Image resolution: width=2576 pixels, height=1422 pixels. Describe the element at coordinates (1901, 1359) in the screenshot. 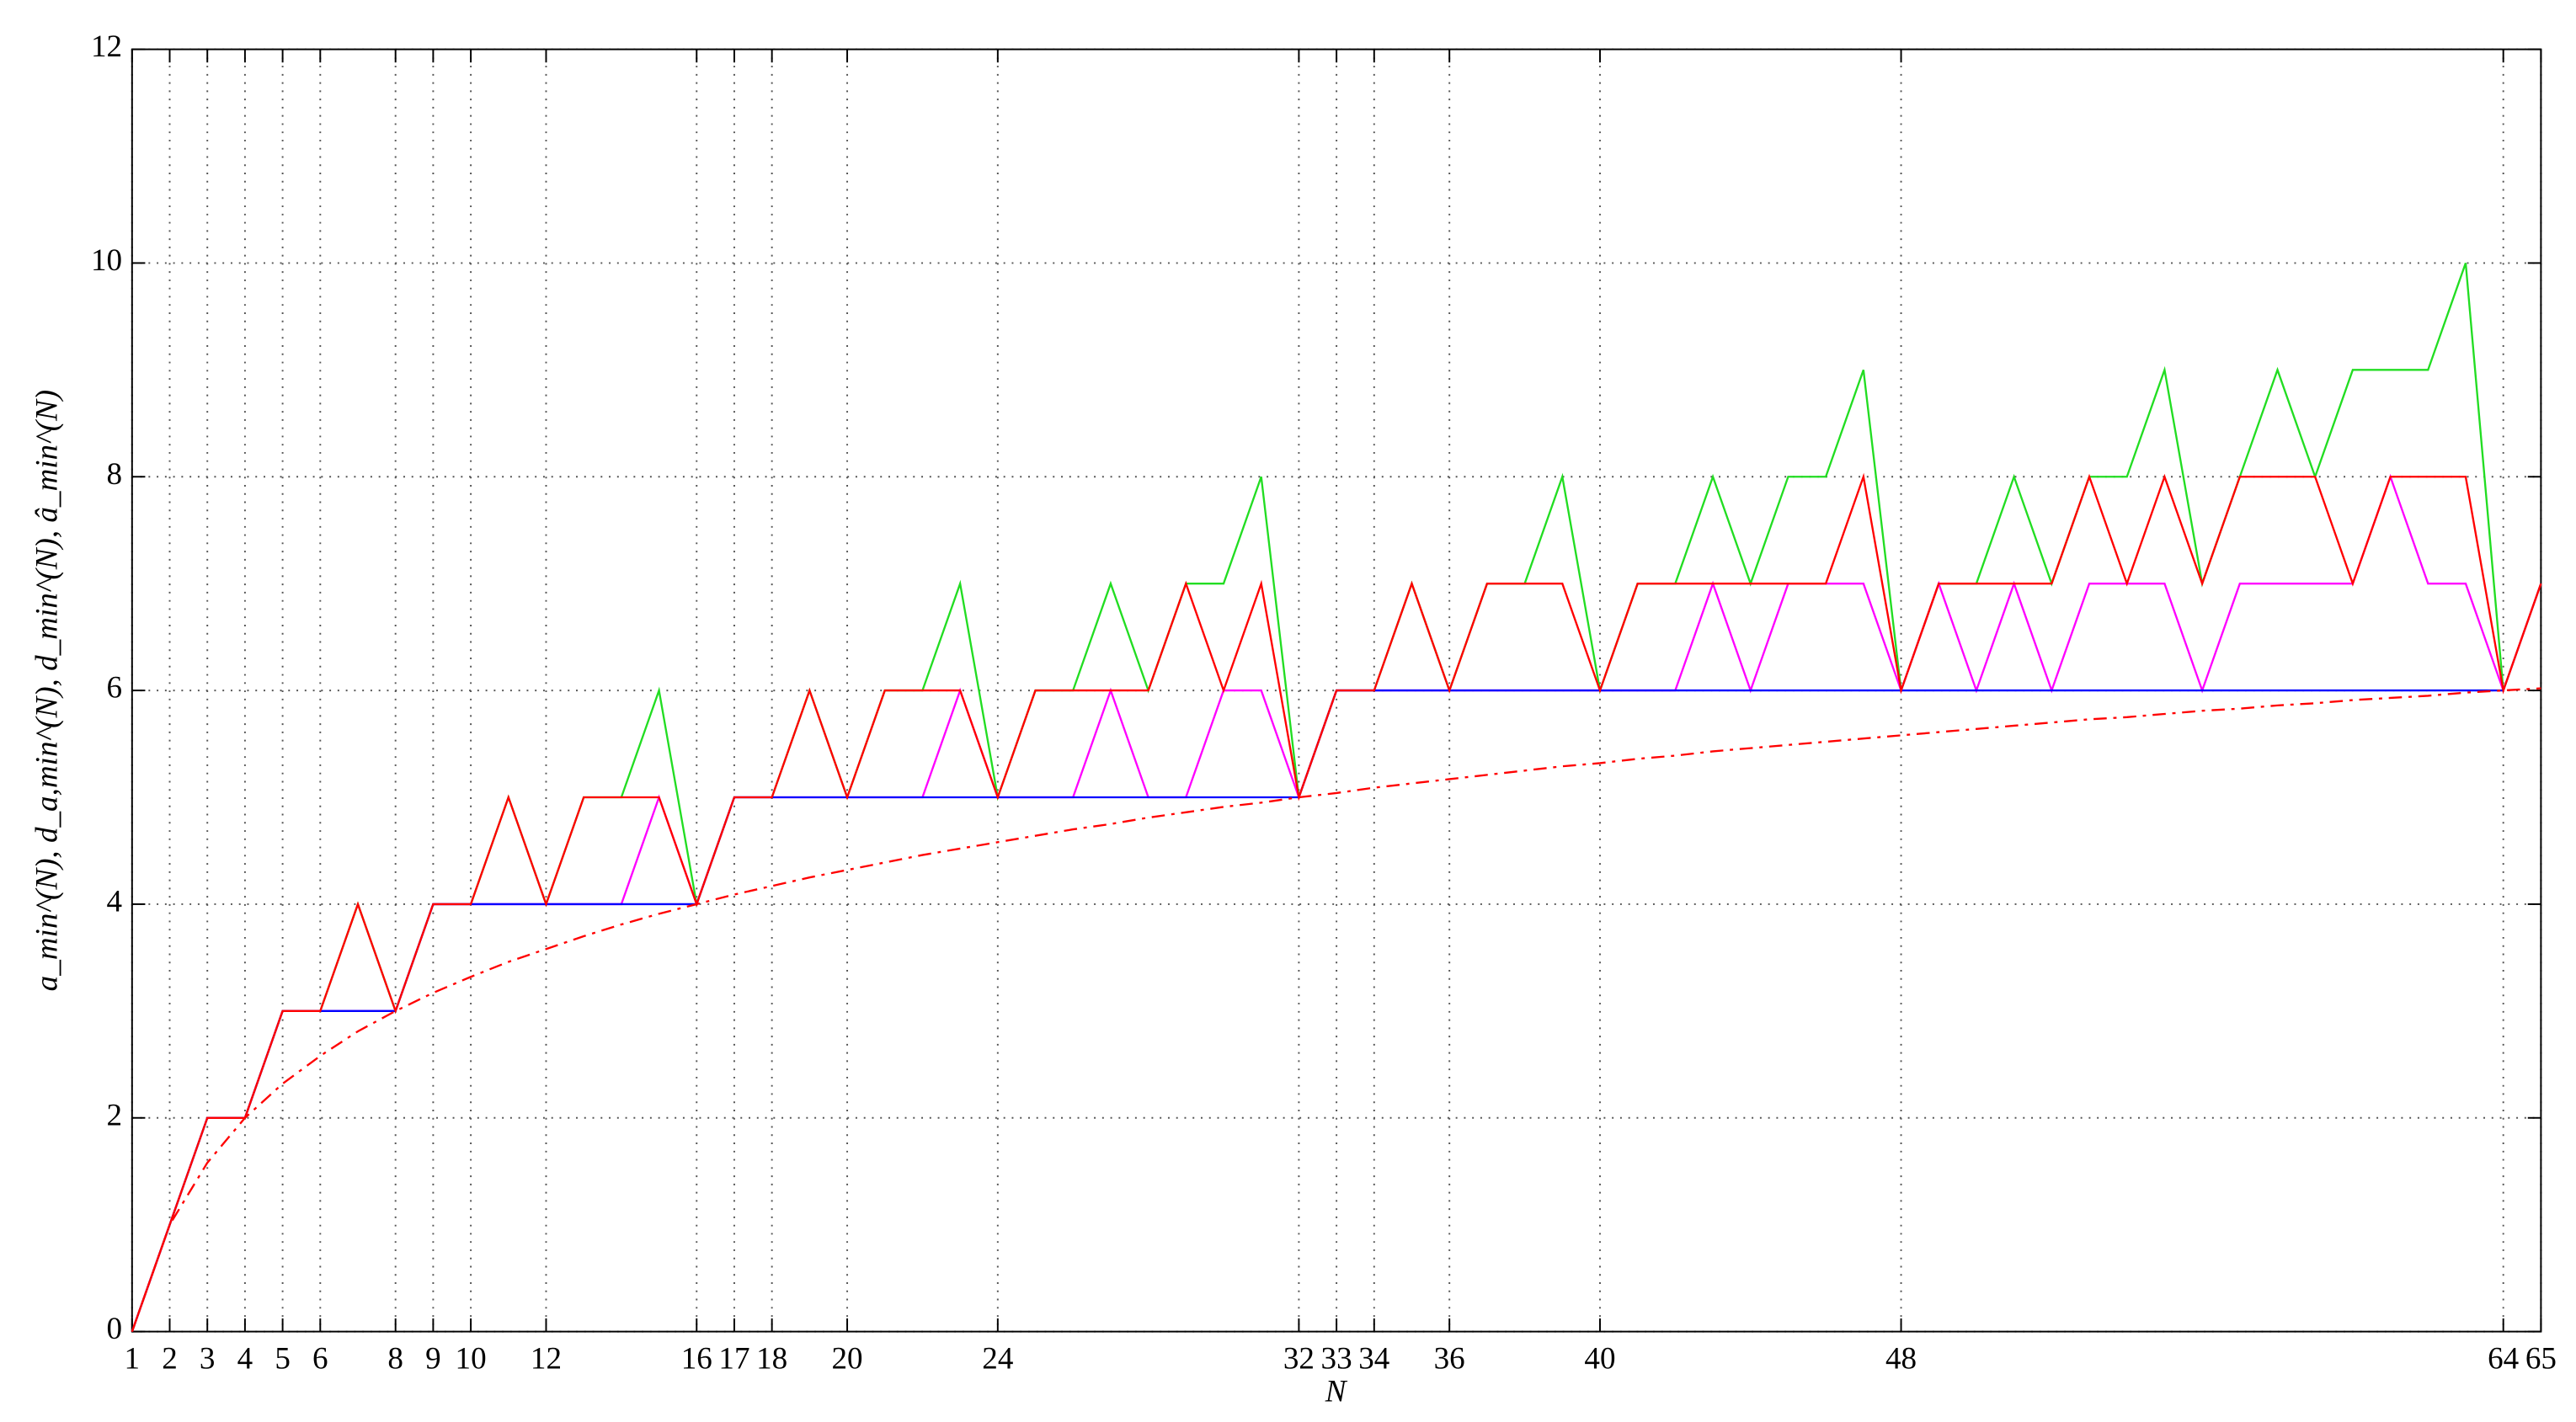

I see `x-tick-label: 48` at that location.